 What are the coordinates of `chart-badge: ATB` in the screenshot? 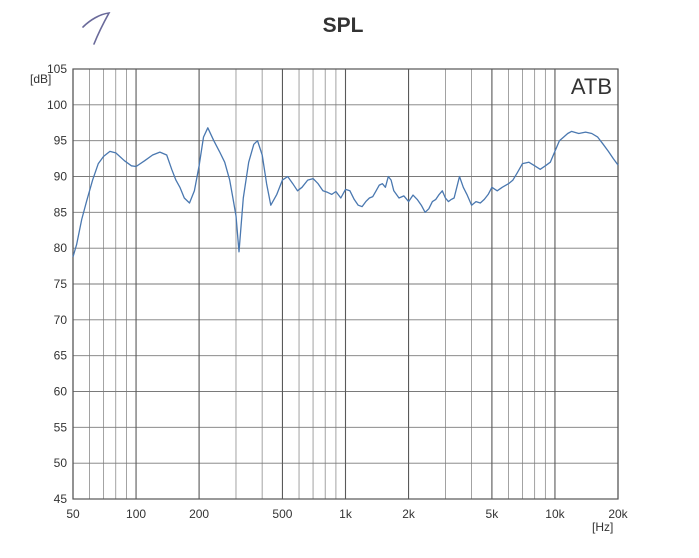 It's located at (591, 86).